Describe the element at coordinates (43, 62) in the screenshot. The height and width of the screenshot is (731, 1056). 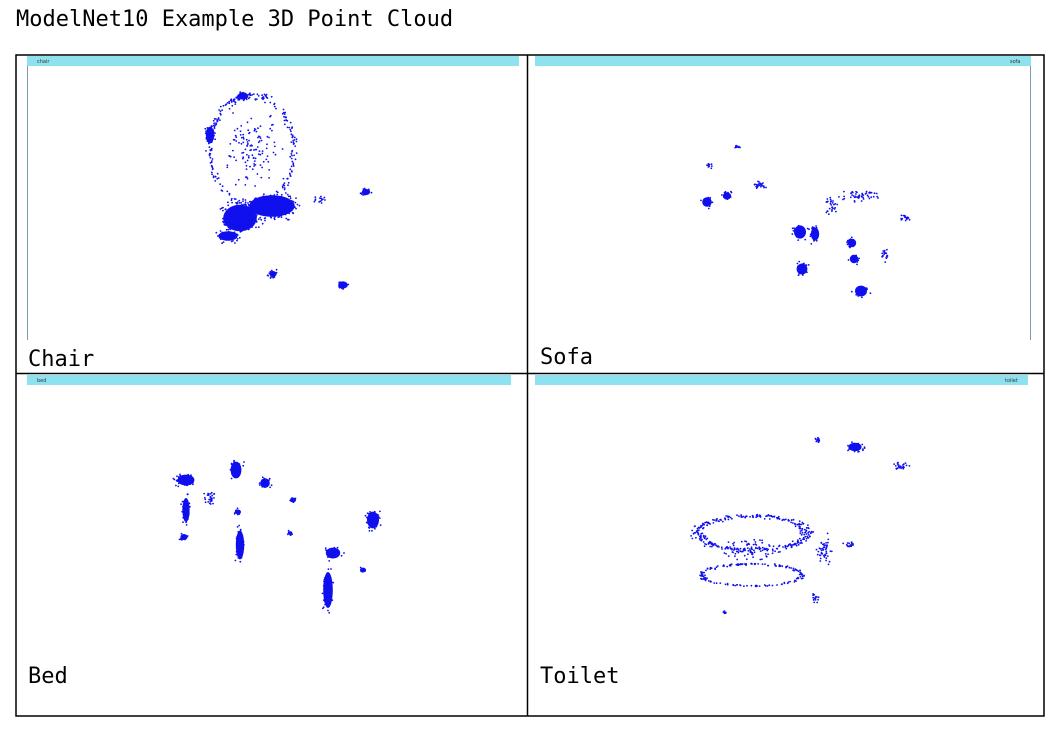
I see `window-title: chair` at that location.